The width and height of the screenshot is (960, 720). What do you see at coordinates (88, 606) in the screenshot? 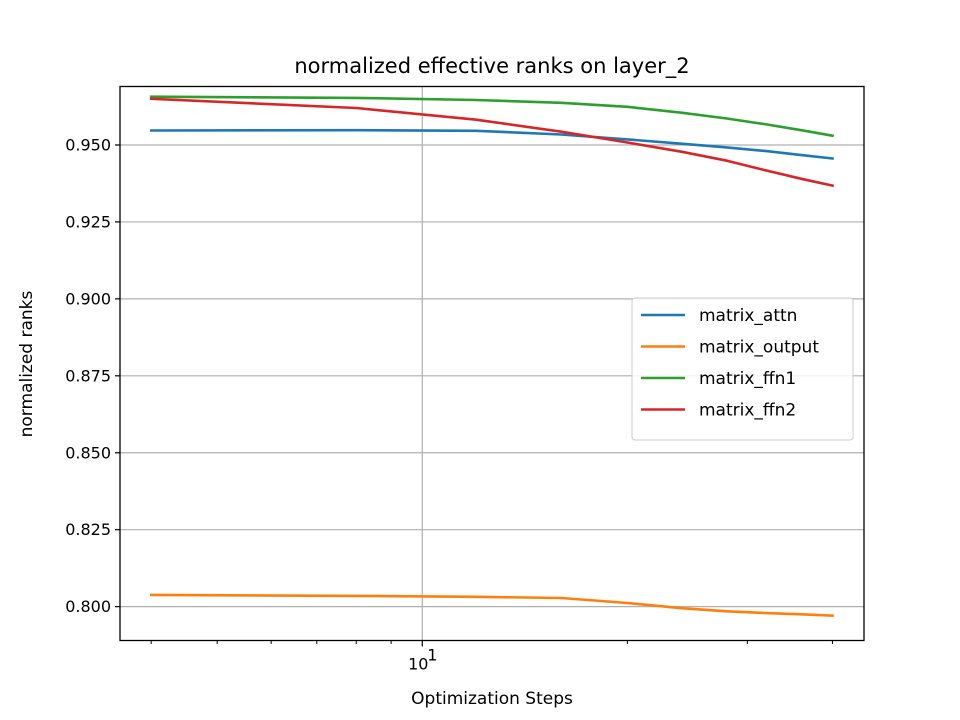
I see `y-tick-label: 0.800` at bounding box center [88, 606].